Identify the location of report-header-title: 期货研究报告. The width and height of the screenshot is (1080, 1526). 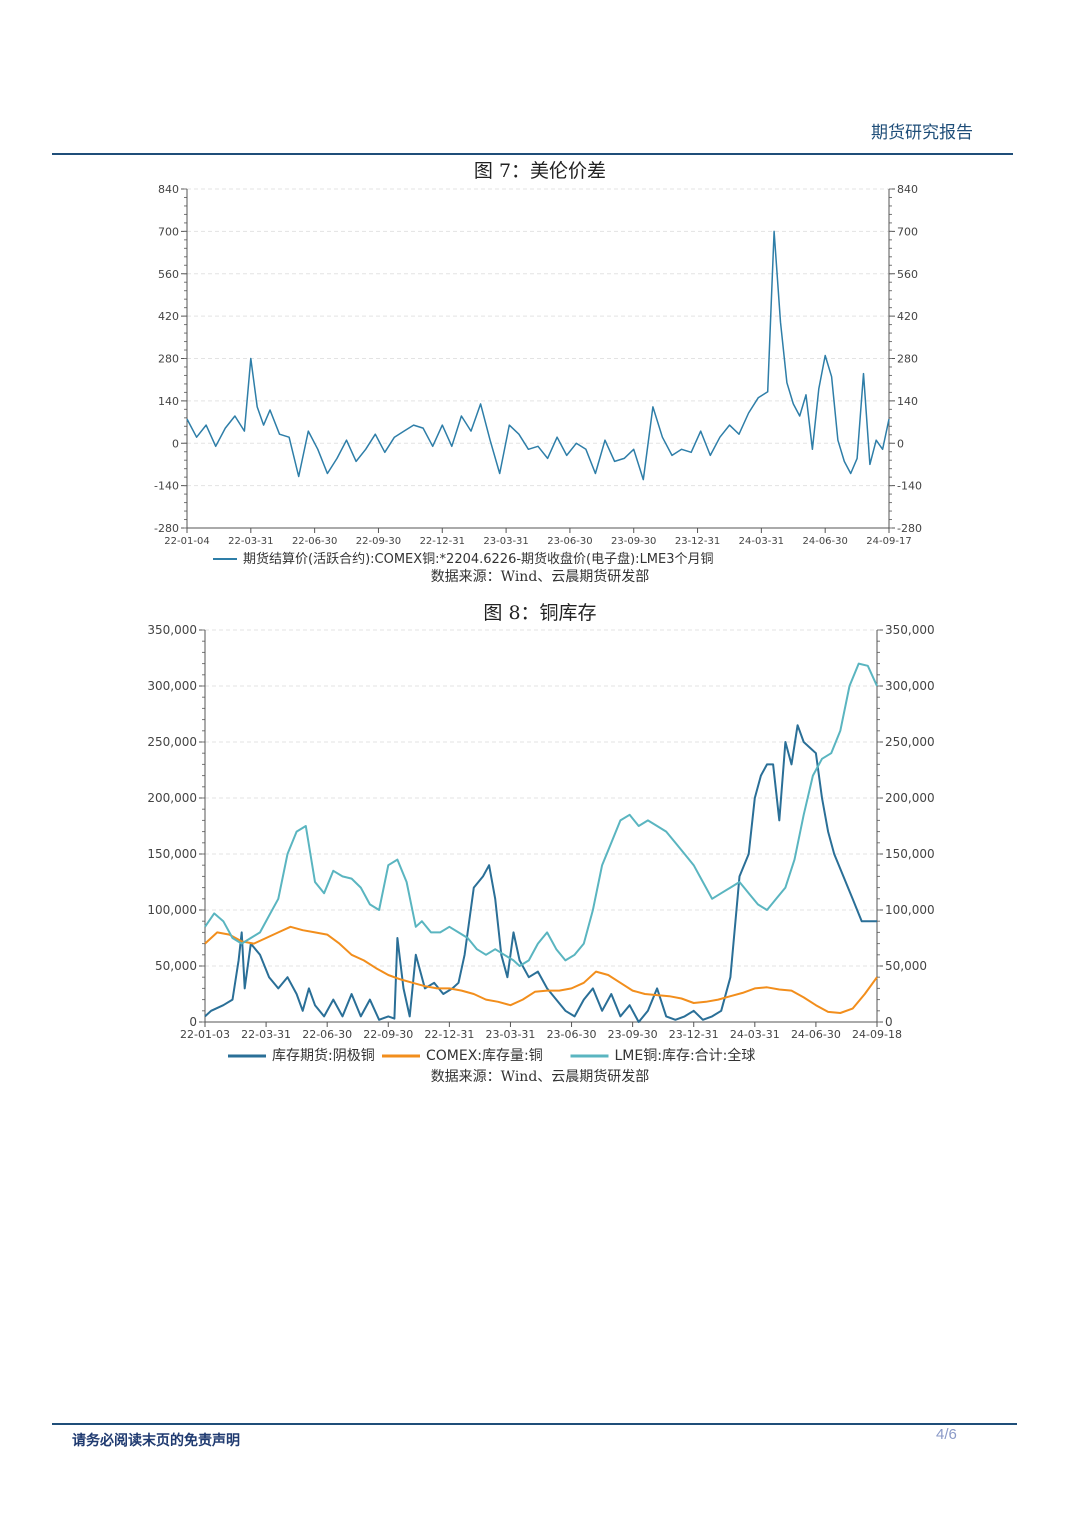
(922, 133).